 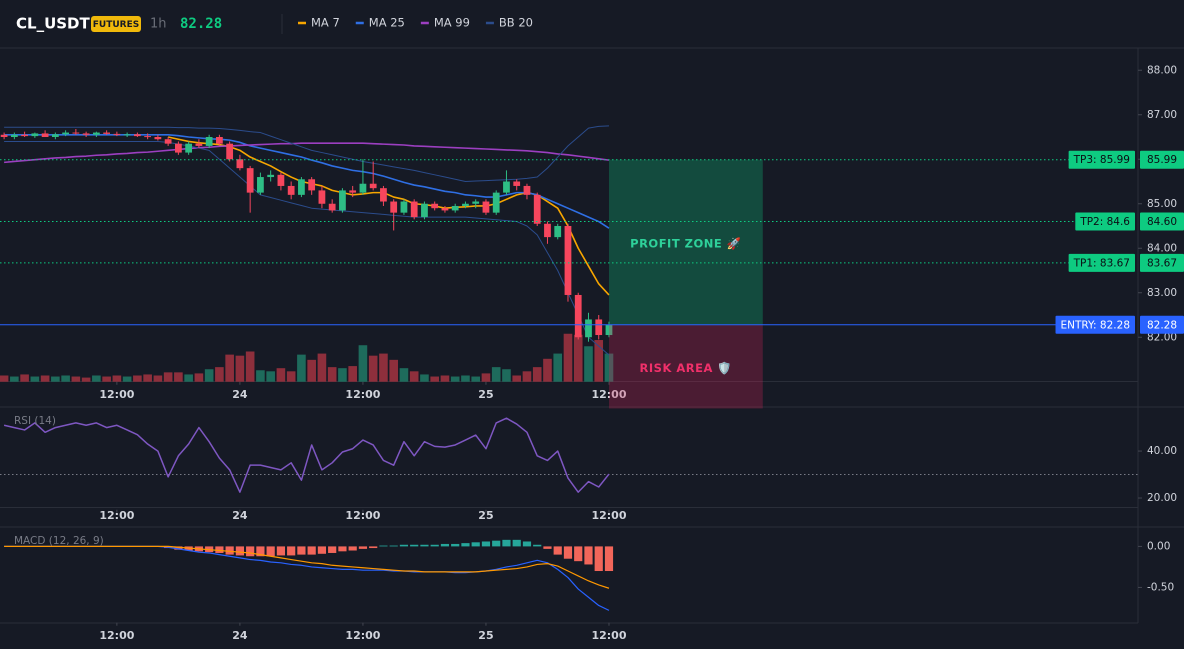 I want to click on y-tick-label: -0.50, so click(x=1160, y=587).